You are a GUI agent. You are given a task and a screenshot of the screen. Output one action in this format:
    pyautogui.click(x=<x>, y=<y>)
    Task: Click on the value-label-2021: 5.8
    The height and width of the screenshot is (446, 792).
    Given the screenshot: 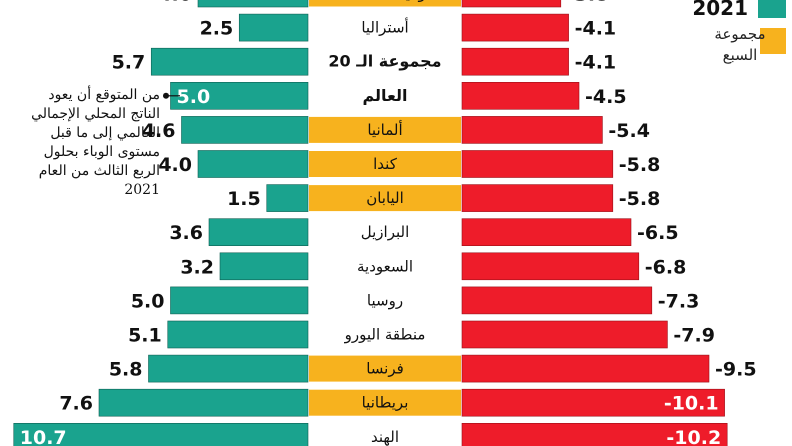 What is the action you would take?
    pyautogui.click(x=126, y=370)
    